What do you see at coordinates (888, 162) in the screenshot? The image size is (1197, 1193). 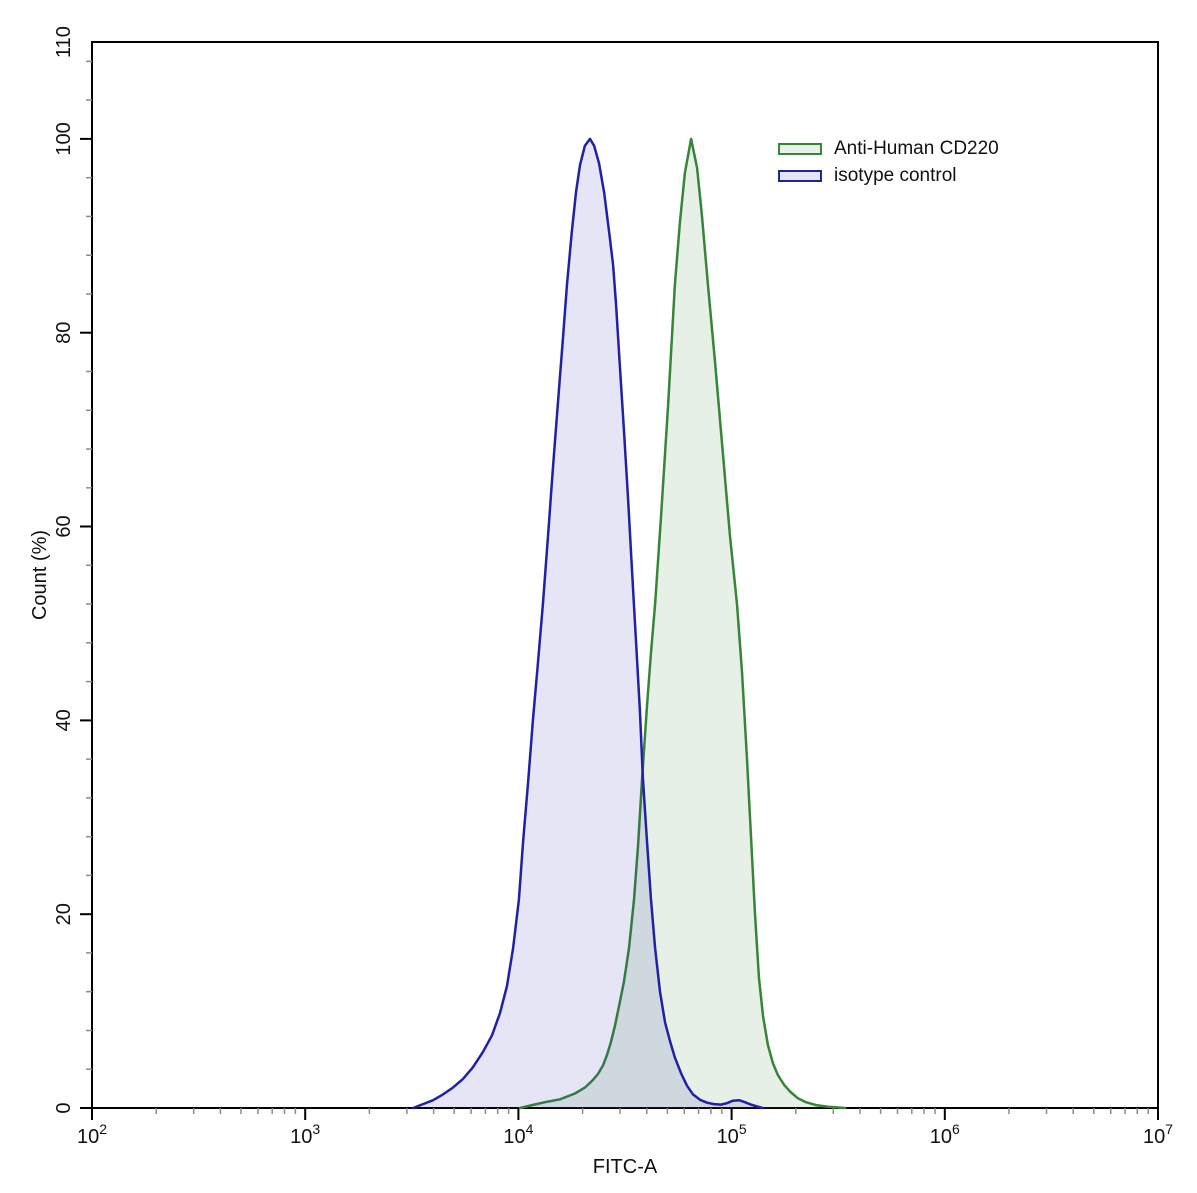 I see `legend: Anti-Human CD220 isotype control` at bounding box center [888, 162].